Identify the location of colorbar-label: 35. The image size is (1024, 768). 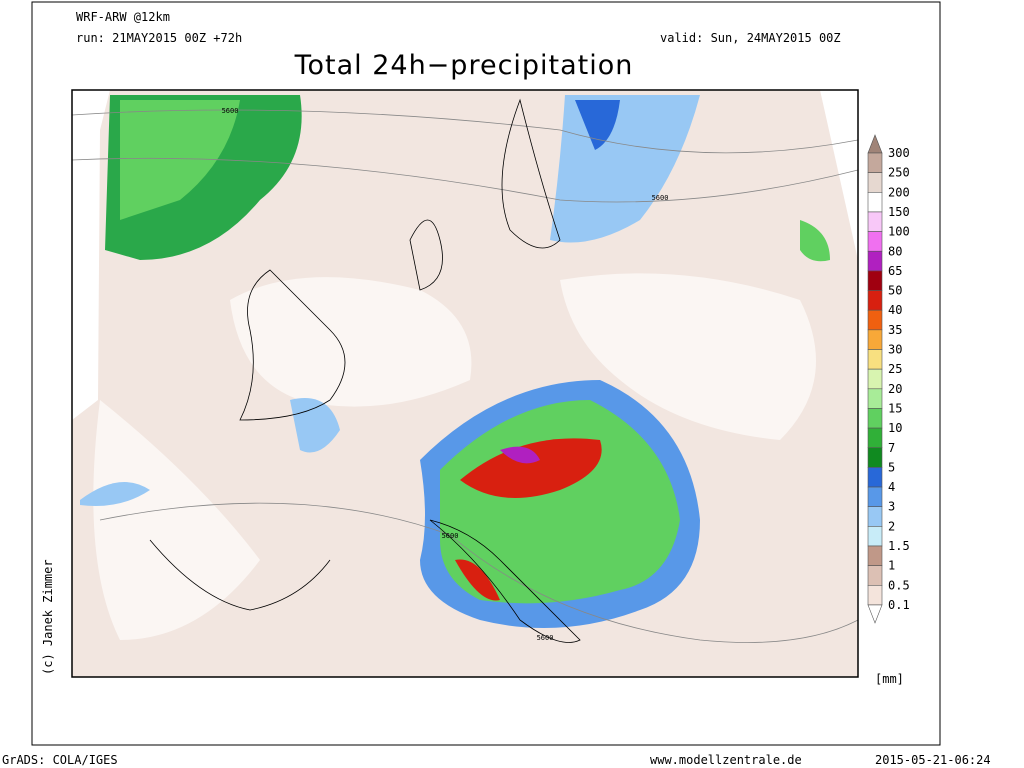
(895, 330).